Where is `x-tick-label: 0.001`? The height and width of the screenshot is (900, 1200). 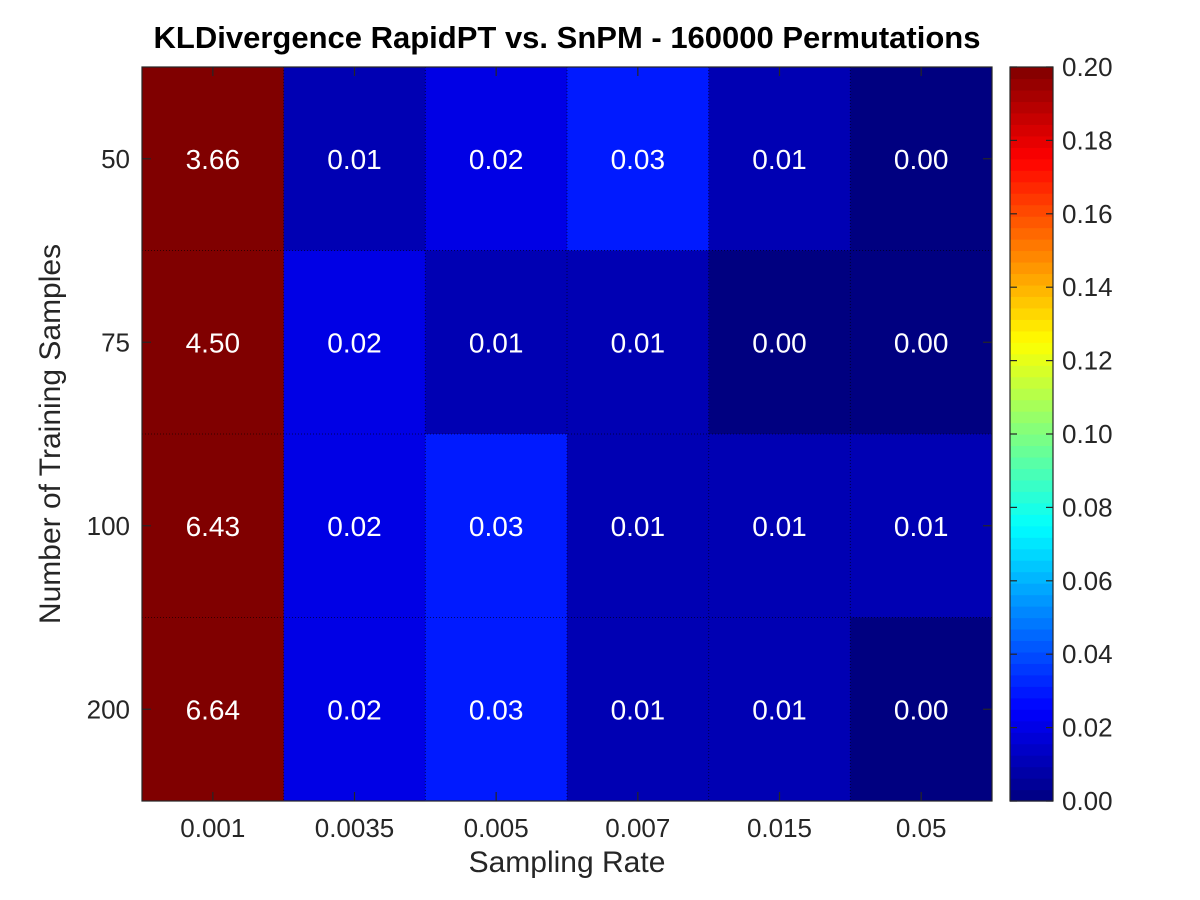
x-tick-label: 0.001 is located at coordinates (212, 828).